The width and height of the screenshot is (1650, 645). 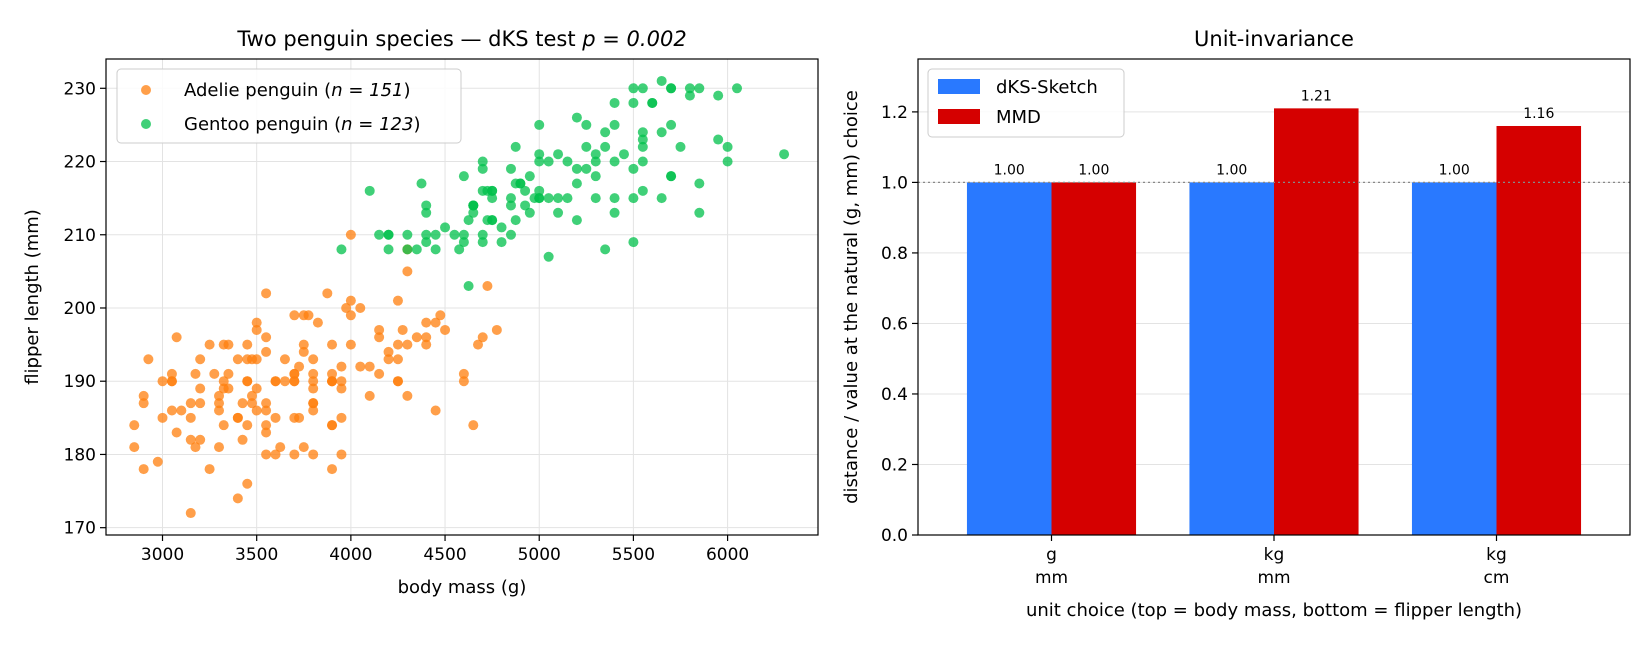 I want to click on bar-title: Unit-invariance, so click(x=1274, y=39).